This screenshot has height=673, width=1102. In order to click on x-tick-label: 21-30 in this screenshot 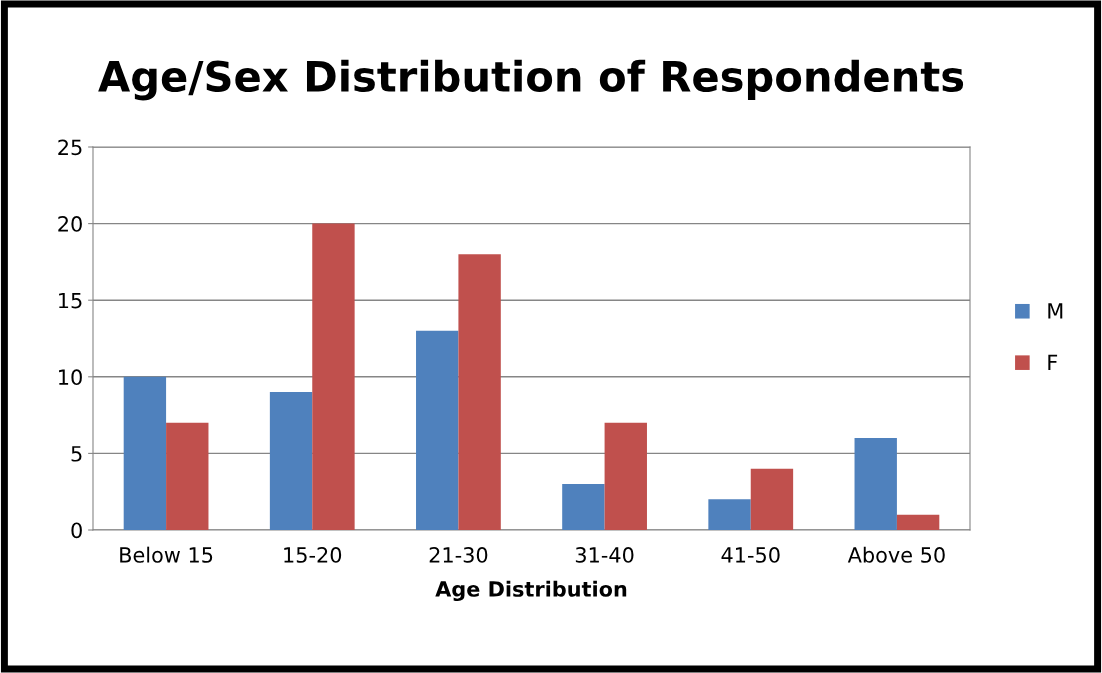, I will do `click(458, 555)`.